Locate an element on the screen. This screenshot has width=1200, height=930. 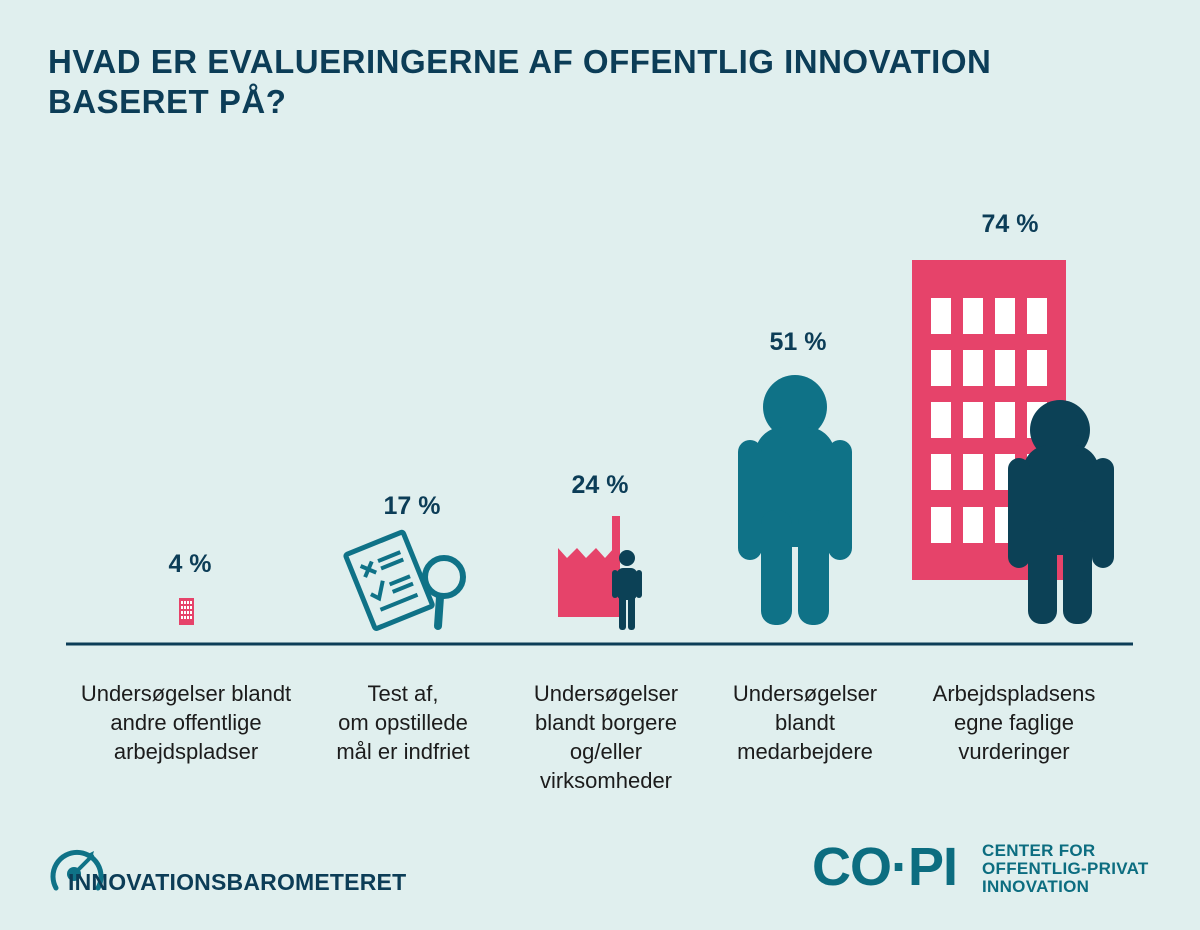
copi-wordmark: CO·PI is located at coordinates (885, 867).